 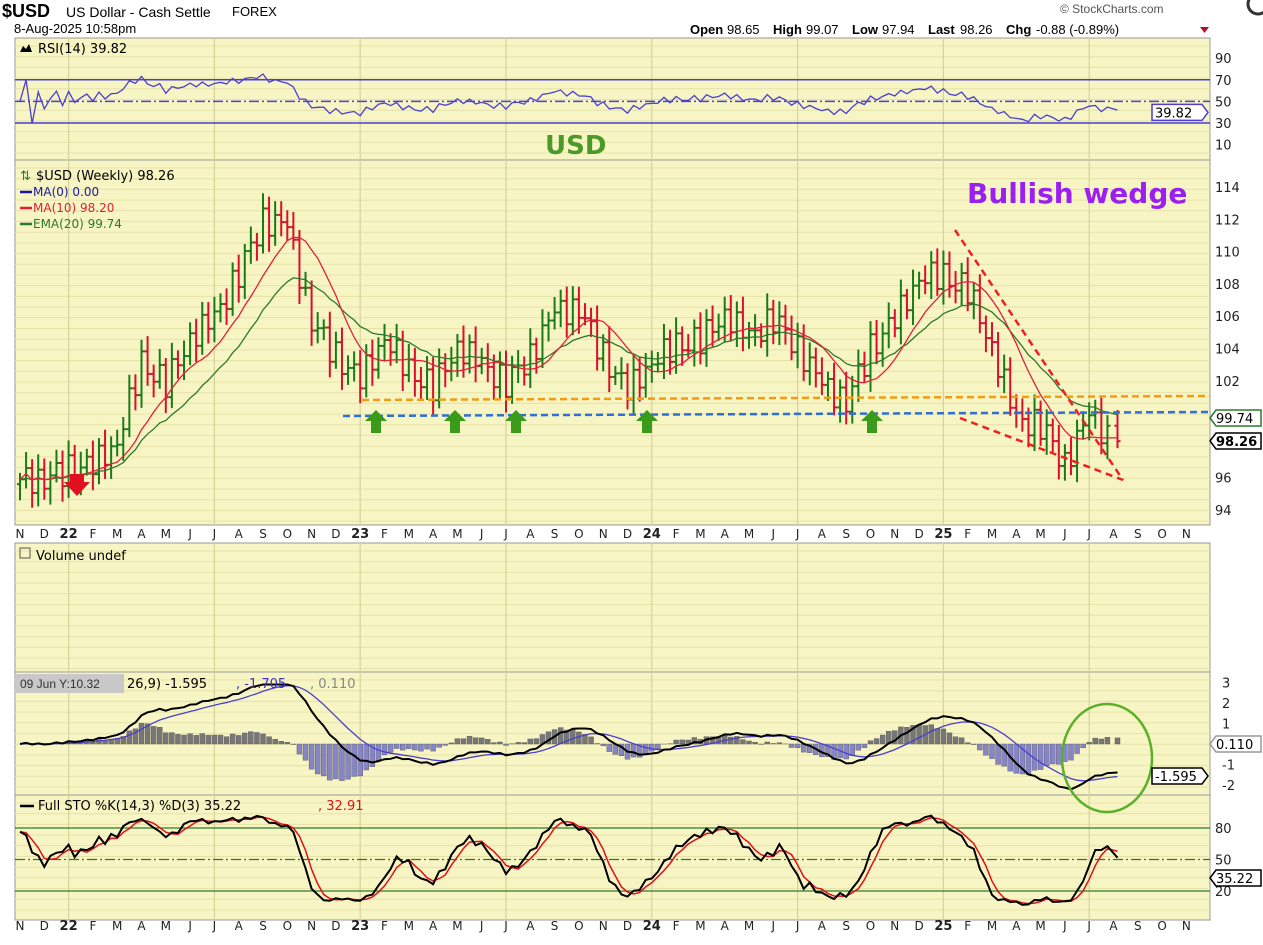 I want to click on x-tick-label: 24, so click(x=652, y=926).